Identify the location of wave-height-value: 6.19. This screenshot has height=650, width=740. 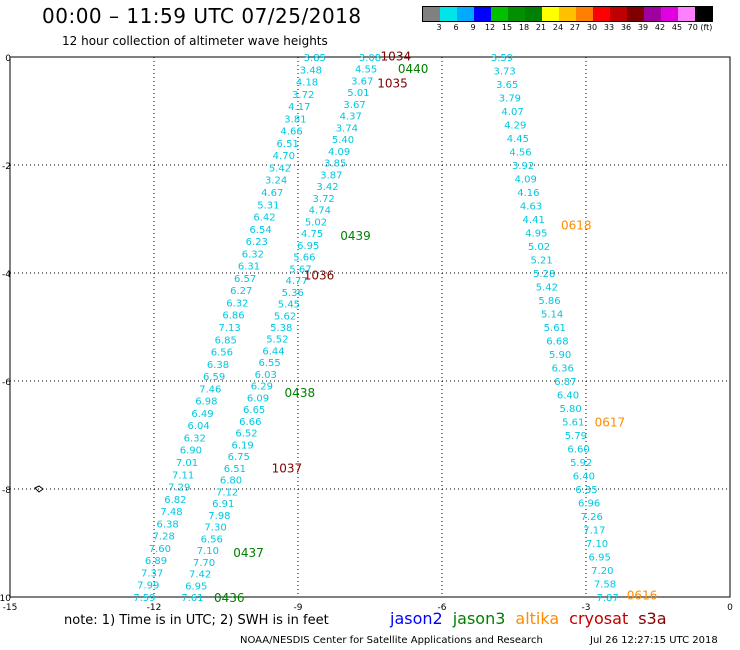
(242, 445).